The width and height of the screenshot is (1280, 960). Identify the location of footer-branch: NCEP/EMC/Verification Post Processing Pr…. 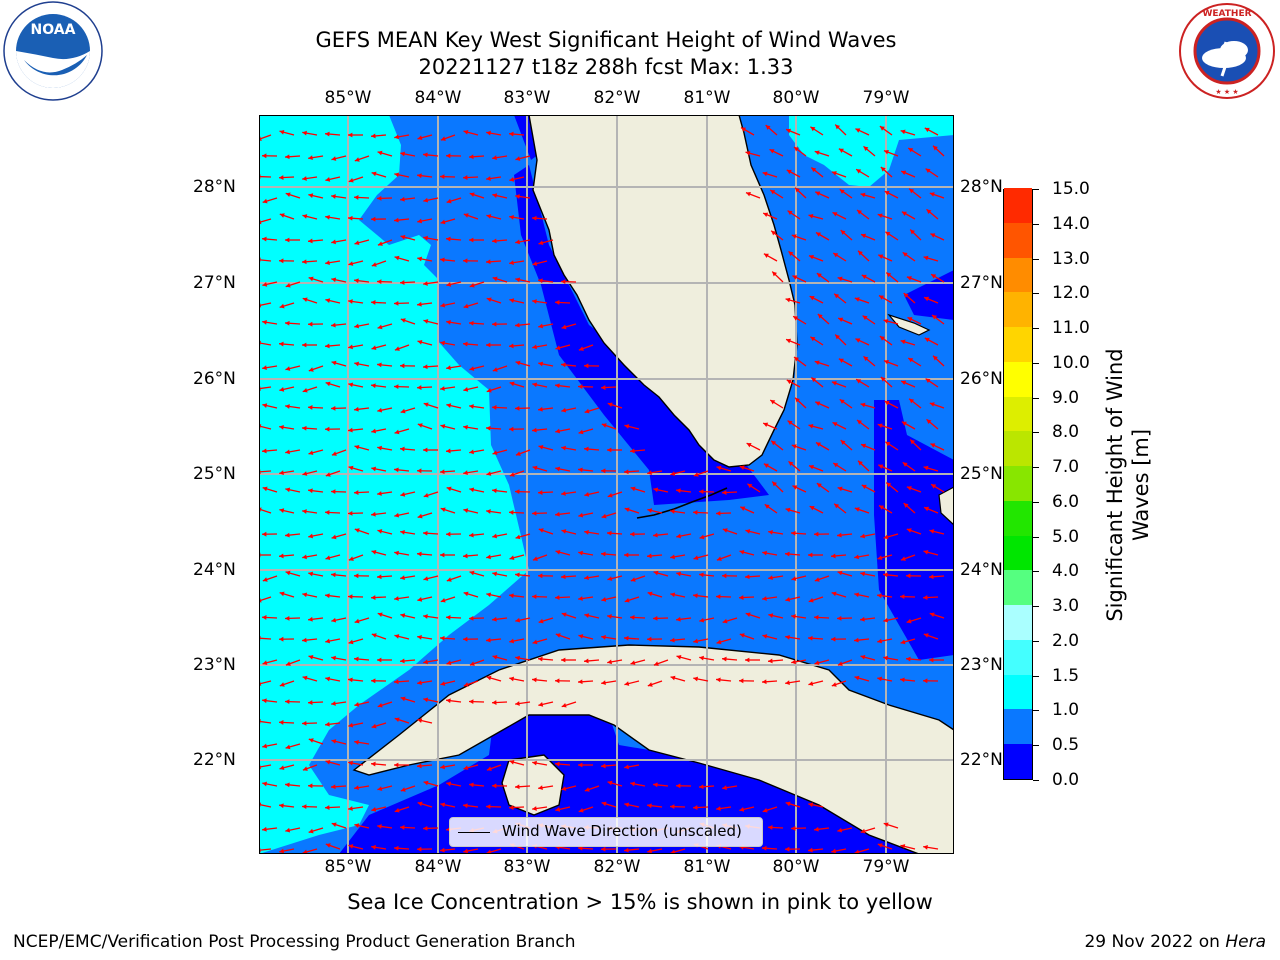
(294, 942).